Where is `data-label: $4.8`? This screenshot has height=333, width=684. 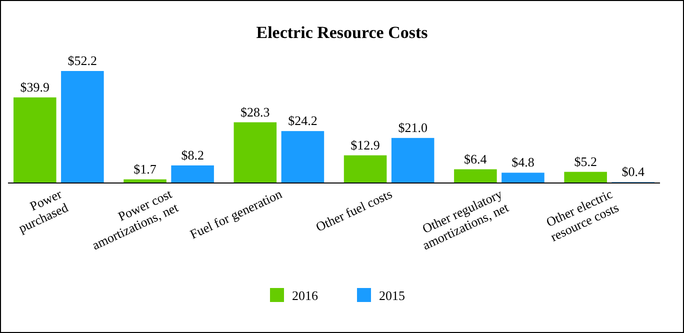 data-label: $4.8 is located at coordinates (523, 162).